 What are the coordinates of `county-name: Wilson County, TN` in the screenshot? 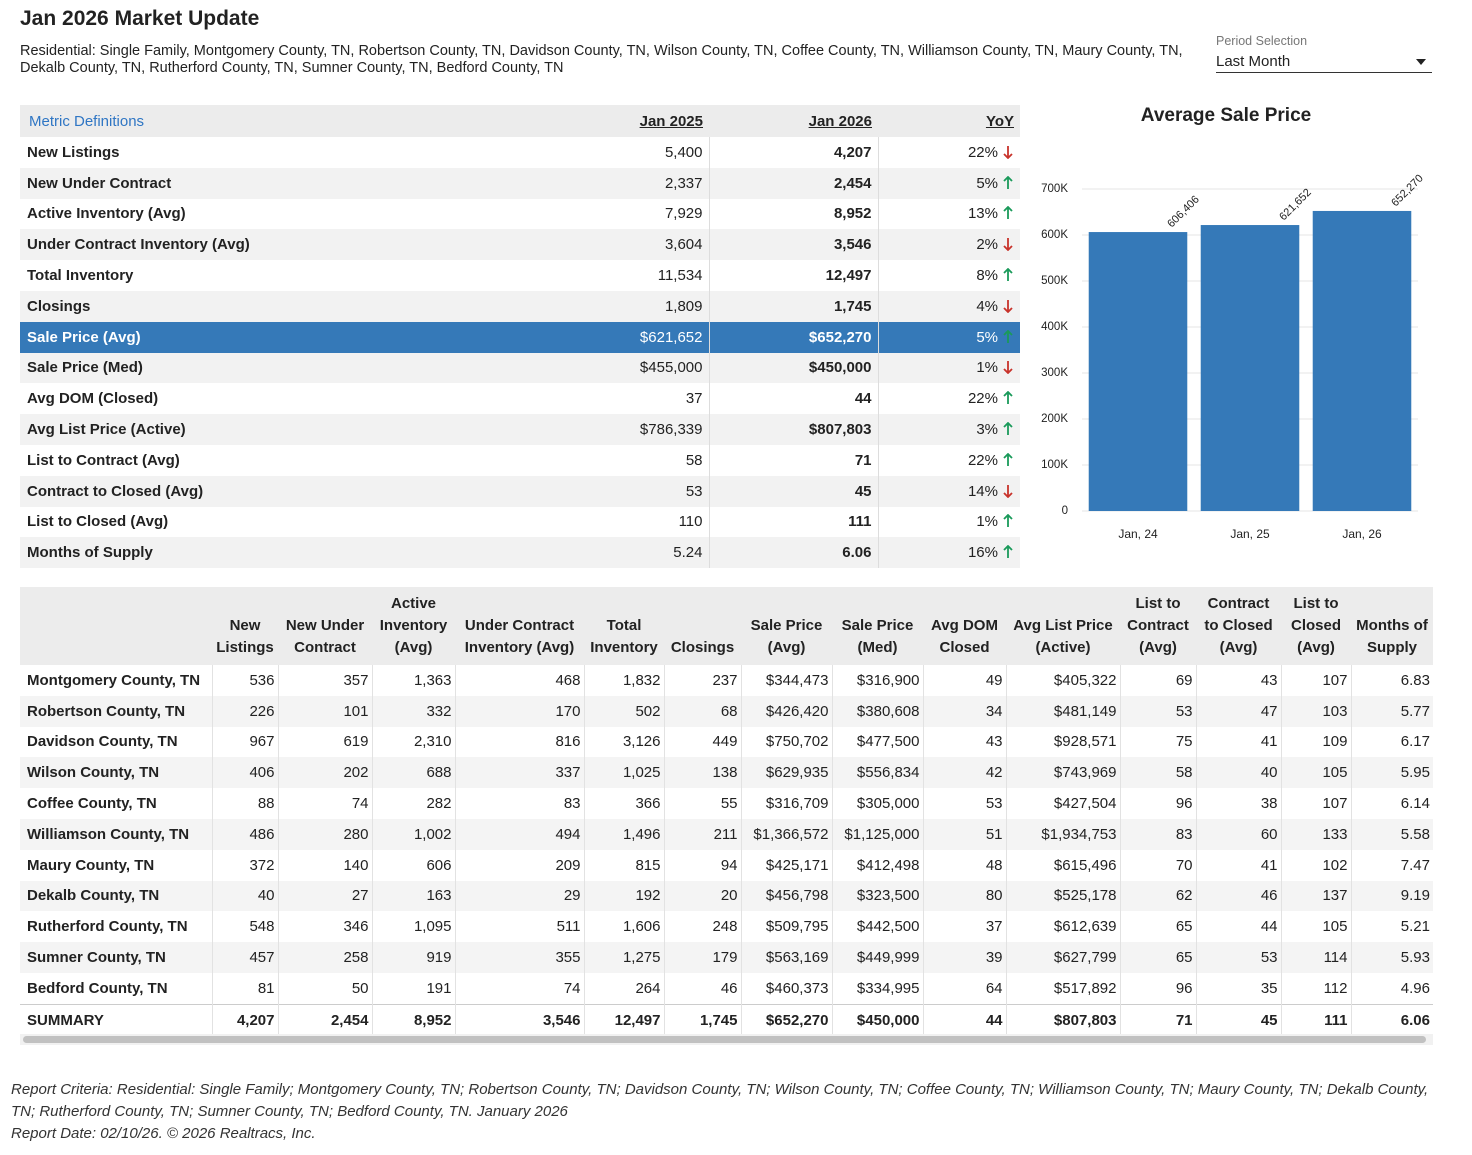 It's located at (116, 773).